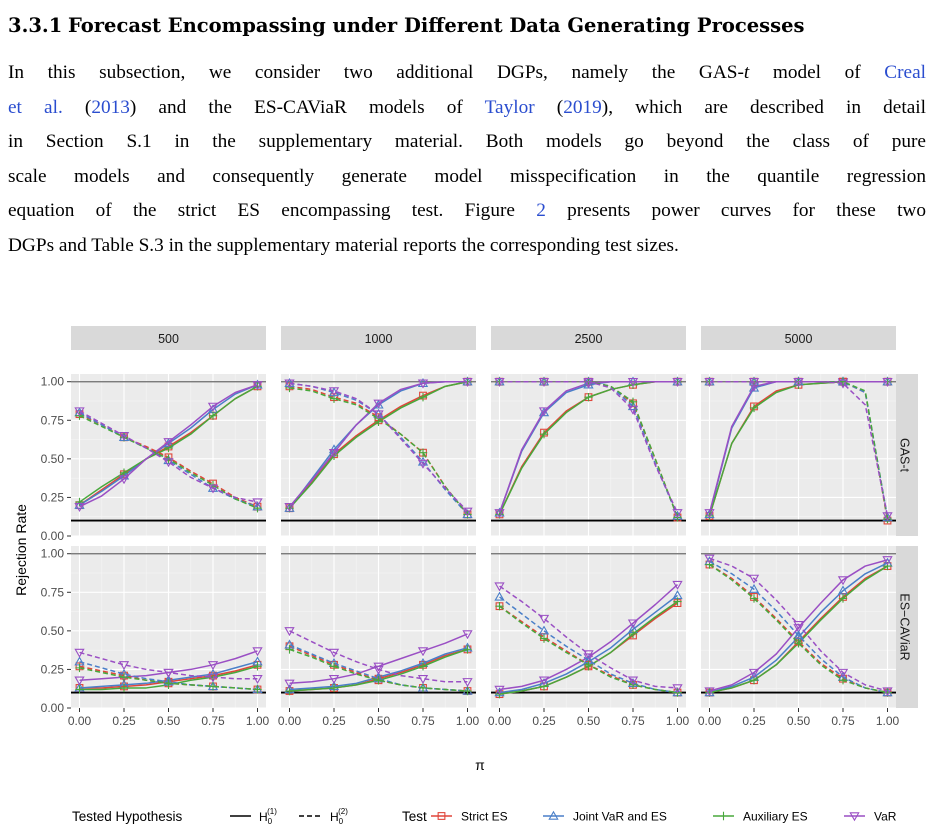  I want to click on legend-title-test: Test, so click(414, 816).